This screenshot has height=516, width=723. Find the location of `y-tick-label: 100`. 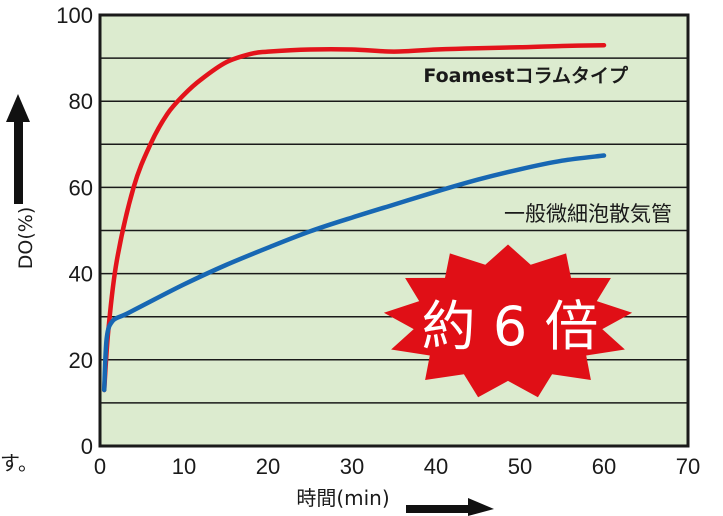

y-tick-label: 100 is located at coordinates (74, 15).